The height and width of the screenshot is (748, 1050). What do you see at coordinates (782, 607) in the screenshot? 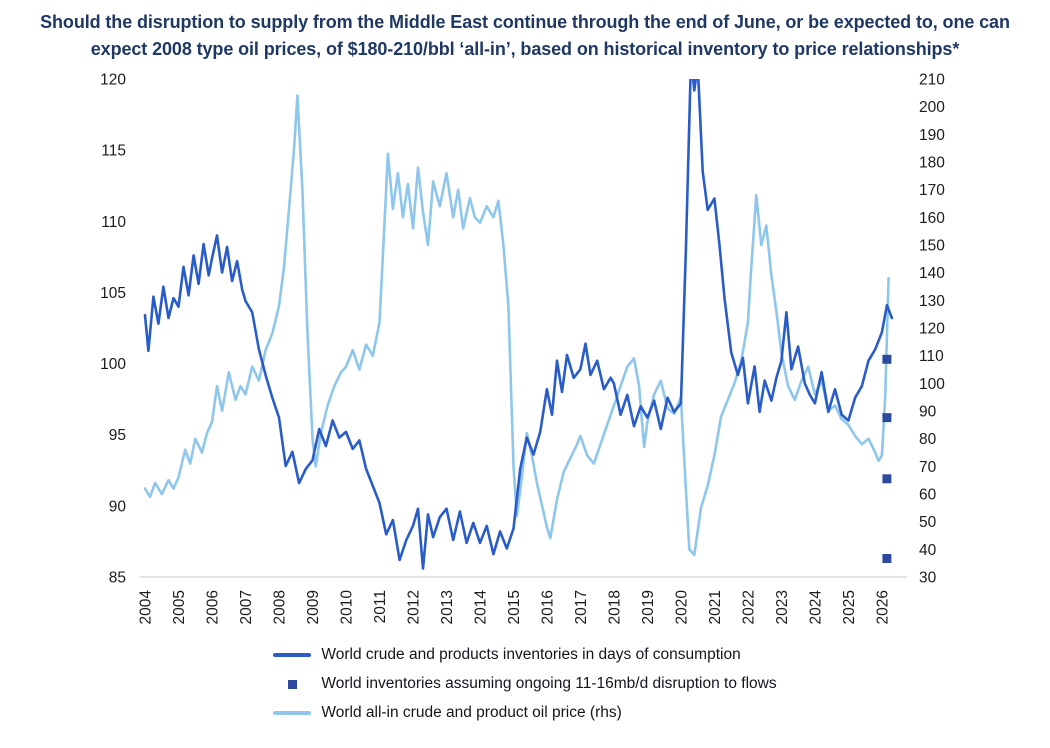
I see `x-tick-label: 2023` at bounding box center [782, 607].